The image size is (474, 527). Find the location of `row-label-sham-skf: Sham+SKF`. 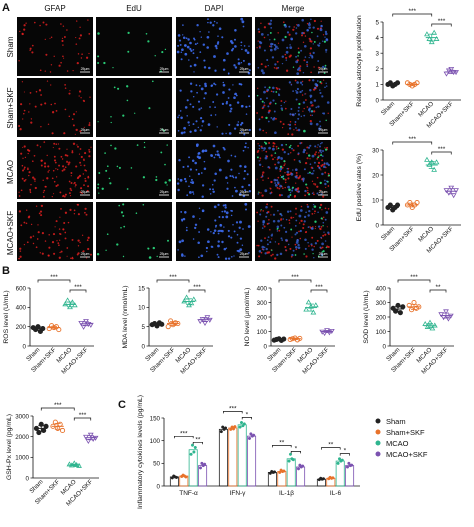

row-label-sham-skf: Sham+SKF is located at coordinates (10, 107).